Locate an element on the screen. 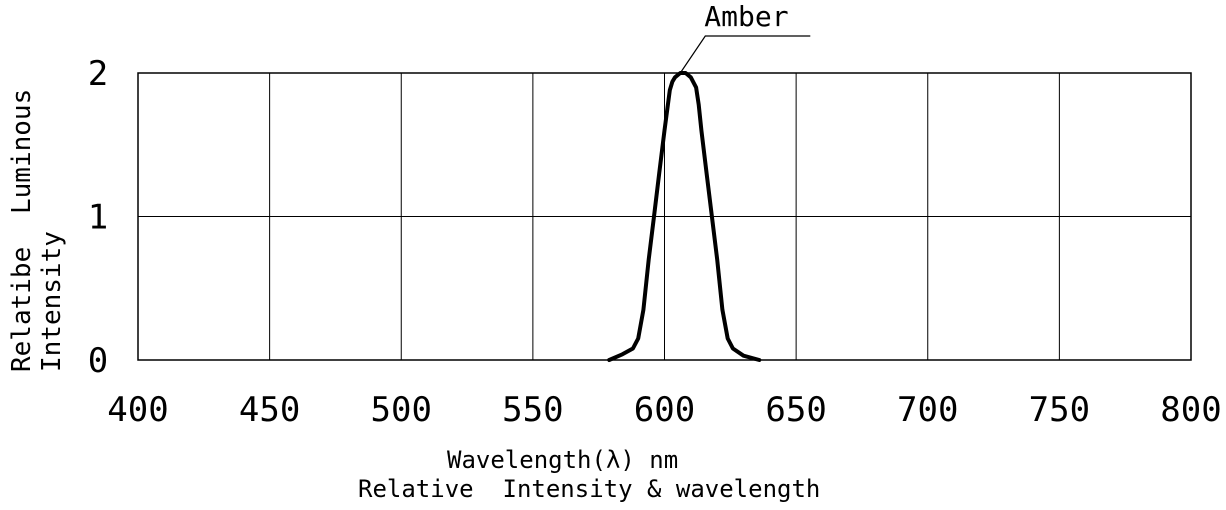 This screenshot has width=1226, height=510. x-tick-label: 600 is located at coordinates (664, 410).